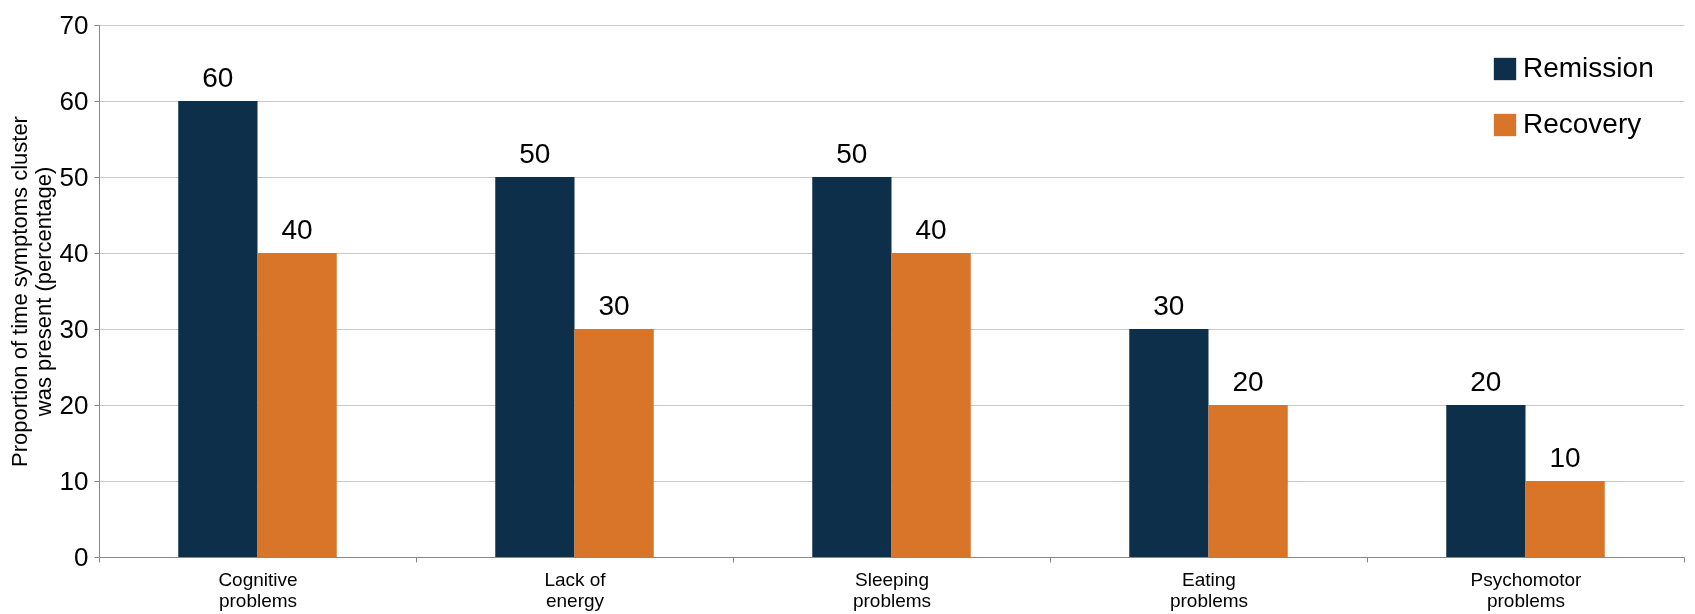 Image resolution: width=1695 pixels, height=614 pixels. Describe the element at coordinates (74, 404) in the screenshot. I see `y-tick-label: 20` at that location.